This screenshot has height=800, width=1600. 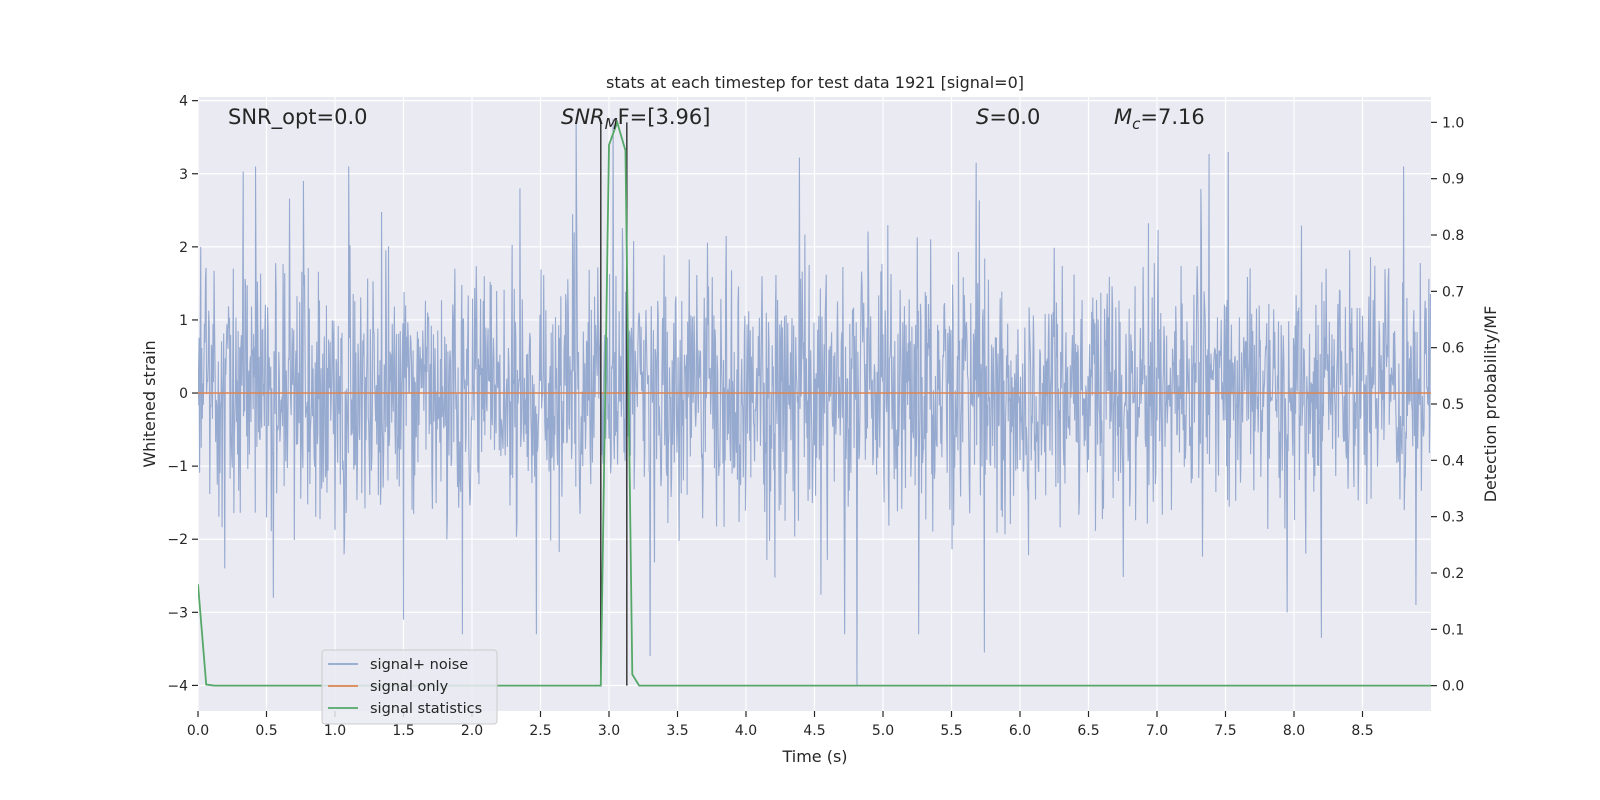 What do you see at coordinates (1136, 124) in the screenshot?
I see `mc-sub: c` at bounding box center [1136, 124].